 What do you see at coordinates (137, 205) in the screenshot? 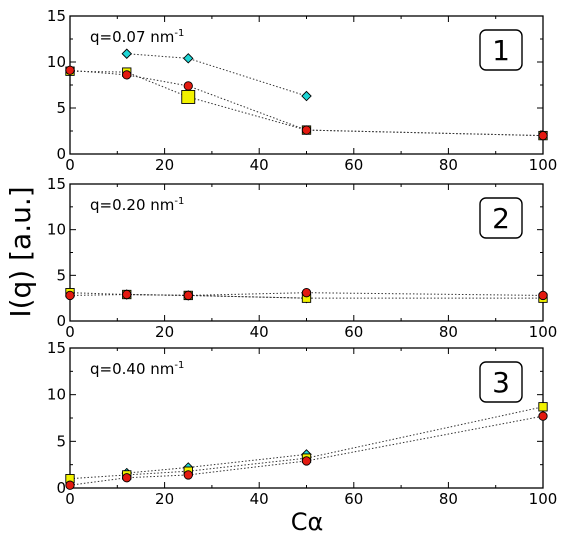
I see `q-label: q=0.20 nm-1` at bounding box center [137, 205].